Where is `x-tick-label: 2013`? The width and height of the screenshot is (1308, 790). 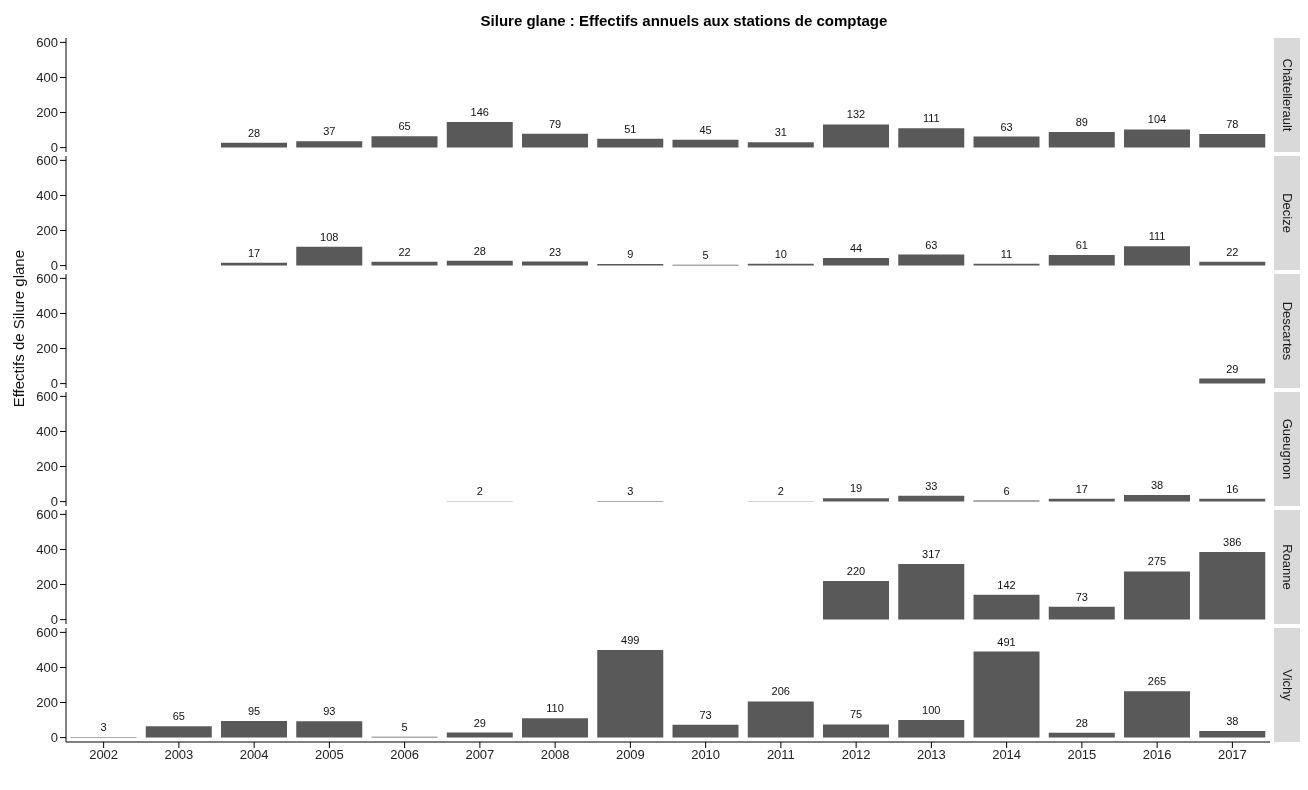
x-tick-label: 2013 is located at coordinates (931, 755).